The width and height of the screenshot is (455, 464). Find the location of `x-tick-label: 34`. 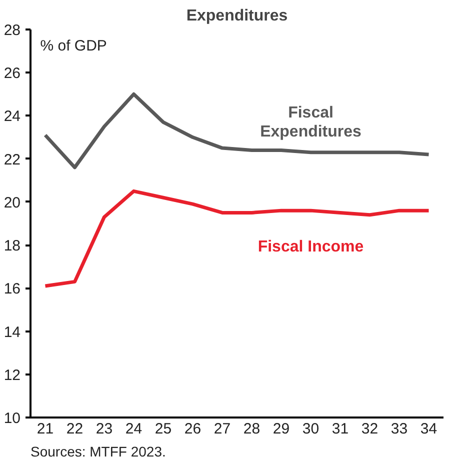

x-tick-label: 34 is located at coordinates (429, 429).